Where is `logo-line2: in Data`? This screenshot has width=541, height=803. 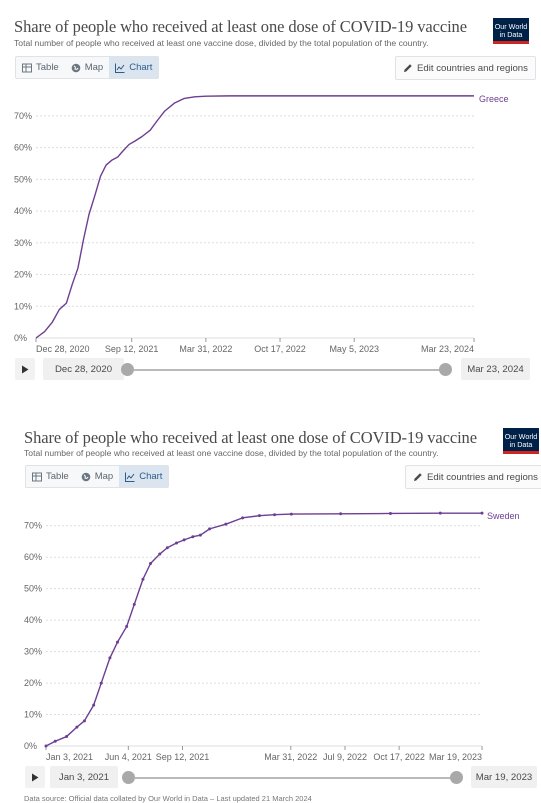
logo-line2: in Data is located at coordinates (521, 444).